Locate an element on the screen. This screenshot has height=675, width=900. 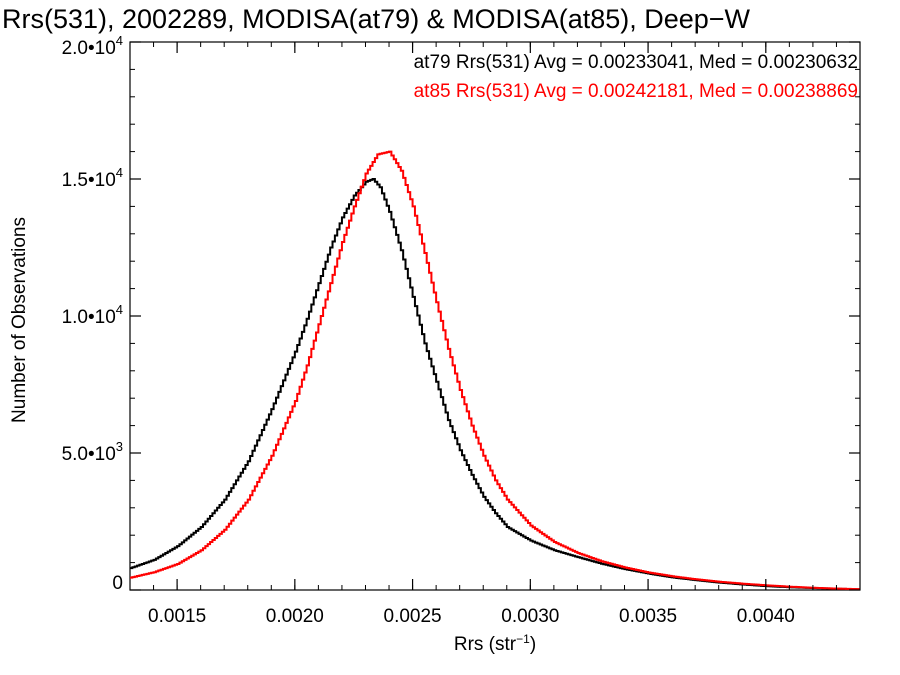
x-tick-label: 0.0035 is located at coordinates (648, 616).